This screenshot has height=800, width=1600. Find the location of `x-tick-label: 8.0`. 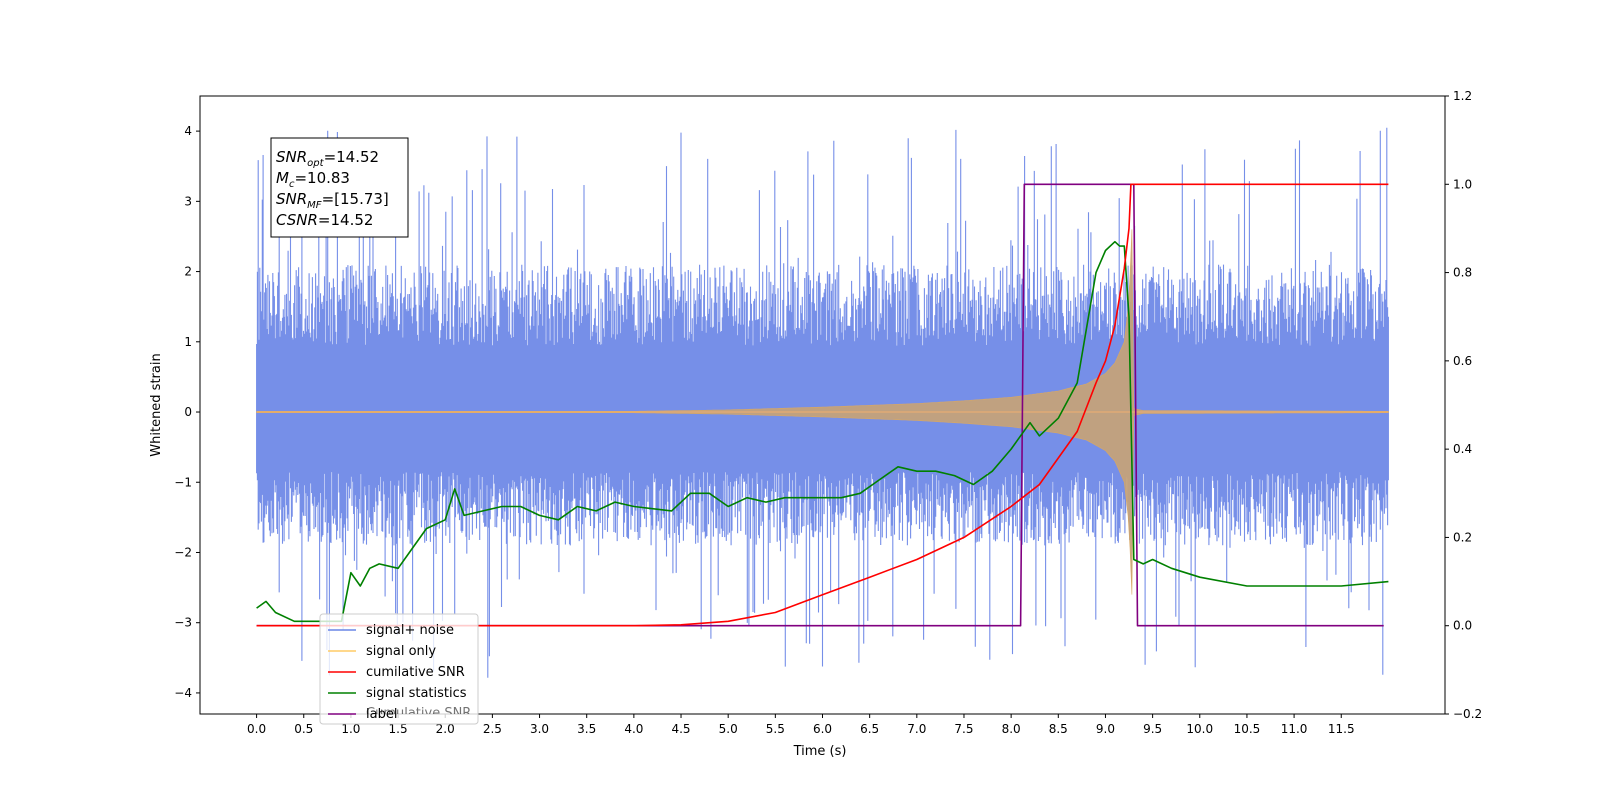

x-tick-label: 8.0 is located at coordinates (1011, 729).